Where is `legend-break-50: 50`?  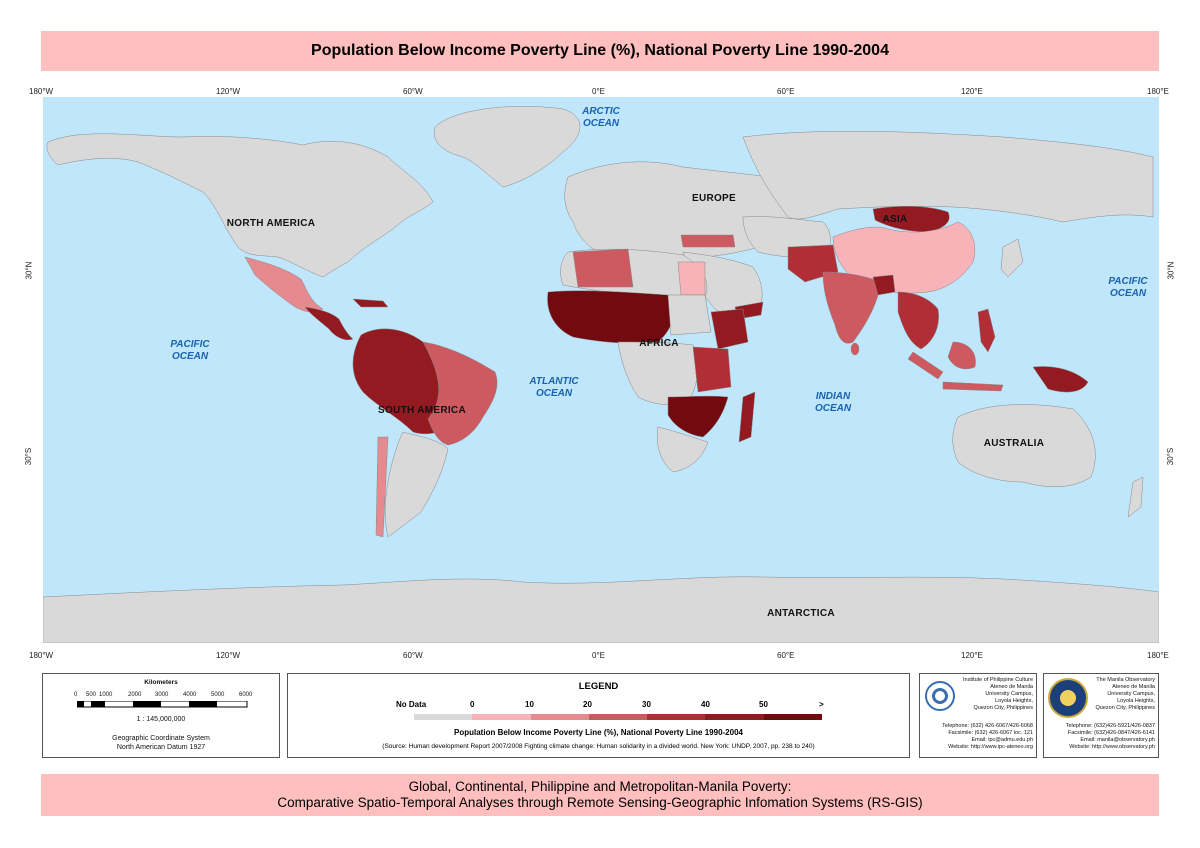
legend-break-50: 50 is located at coordinates (763, 704).